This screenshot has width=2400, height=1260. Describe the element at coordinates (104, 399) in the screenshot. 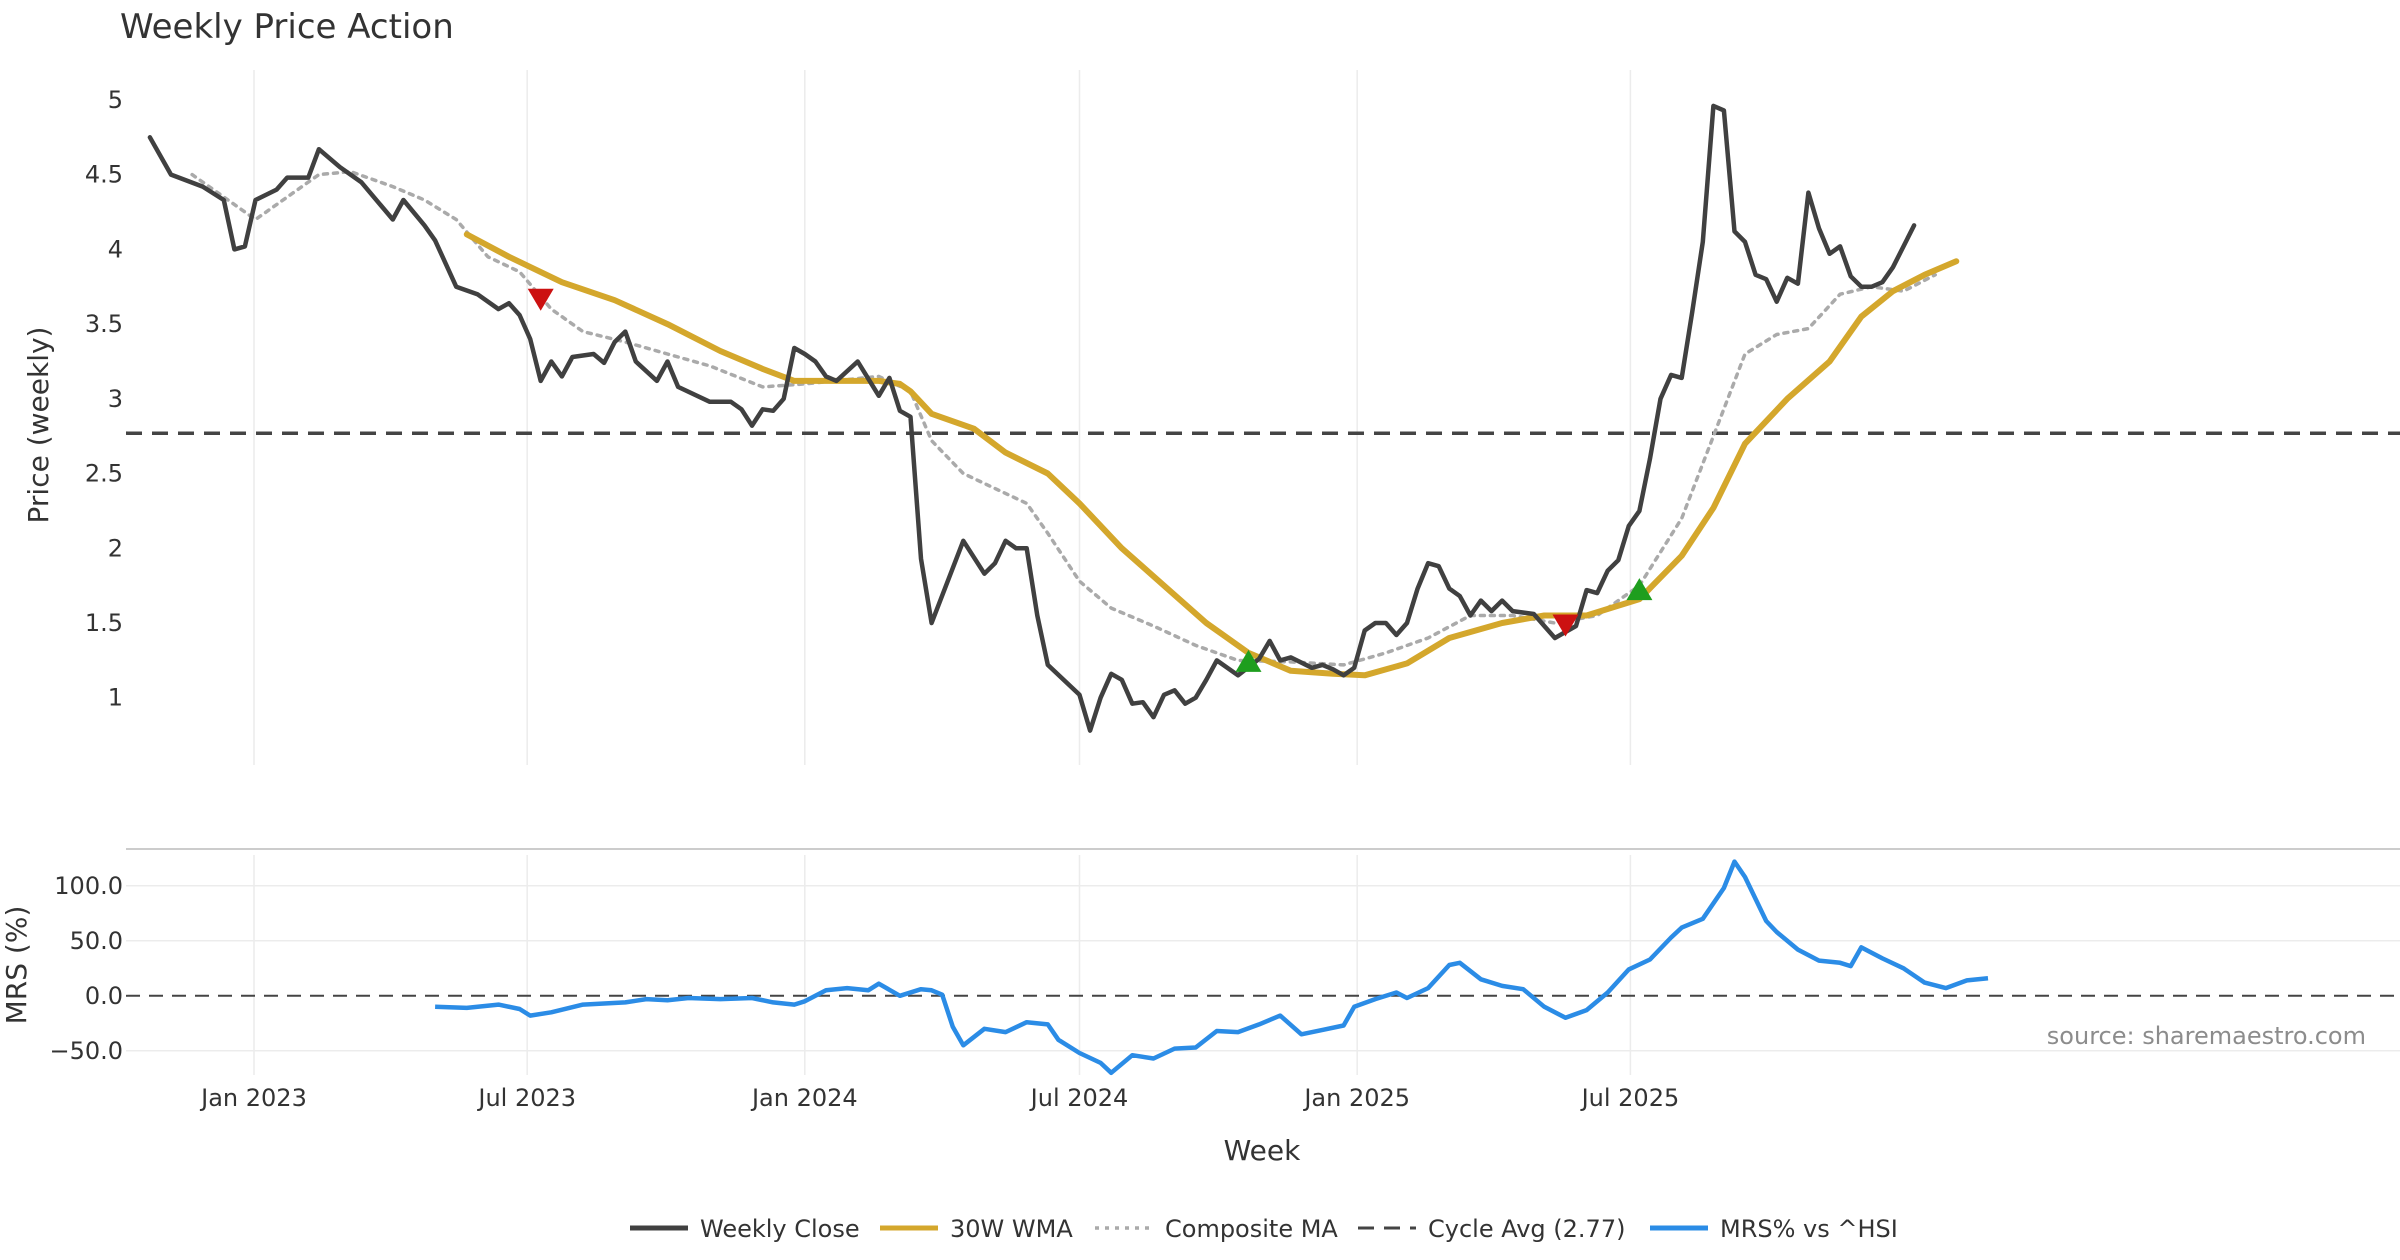

I see `price-y-ticks: 1 1.5 2 2.5 3 3.5 4 4.5 5` at that location.